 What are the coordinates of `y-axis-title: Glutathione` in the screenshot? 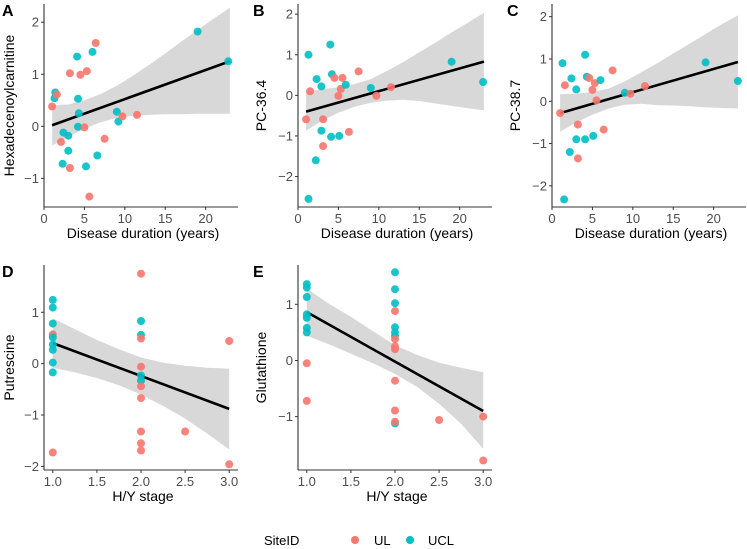 It's located at (261, 367).